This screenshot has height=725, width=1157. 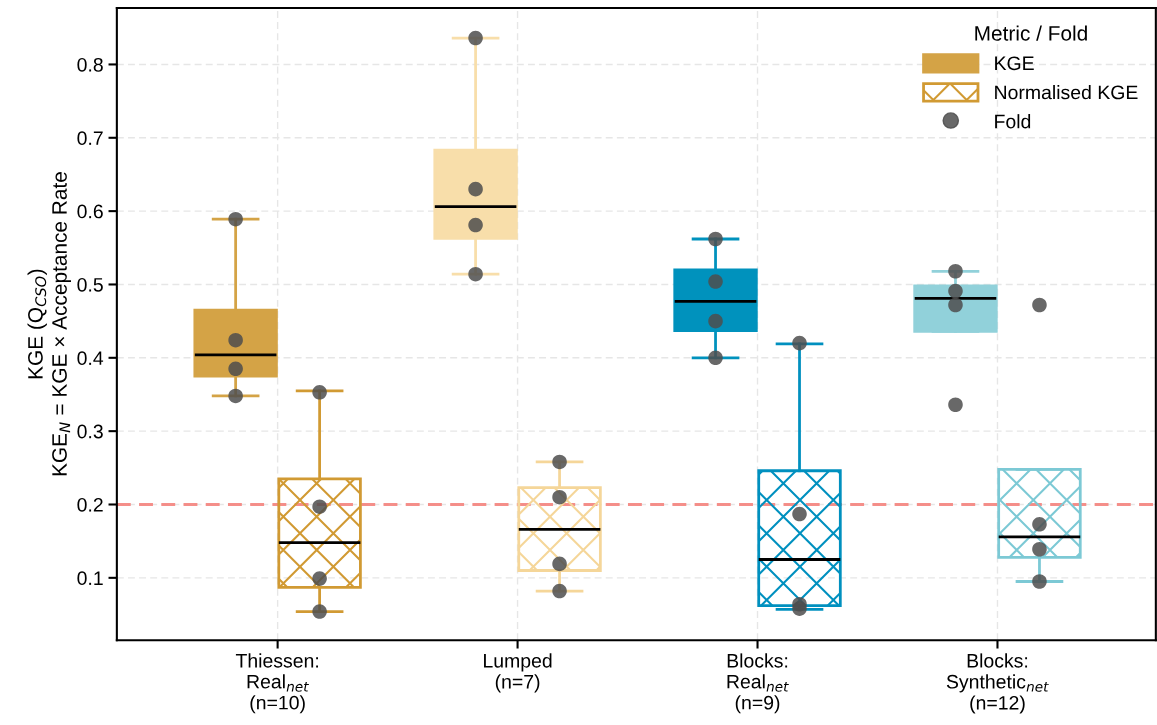 What do you see at coordinates (90, 578) in the screenshot?
I see `y-tick-label: 0.1` at bounding box center [90, 578].